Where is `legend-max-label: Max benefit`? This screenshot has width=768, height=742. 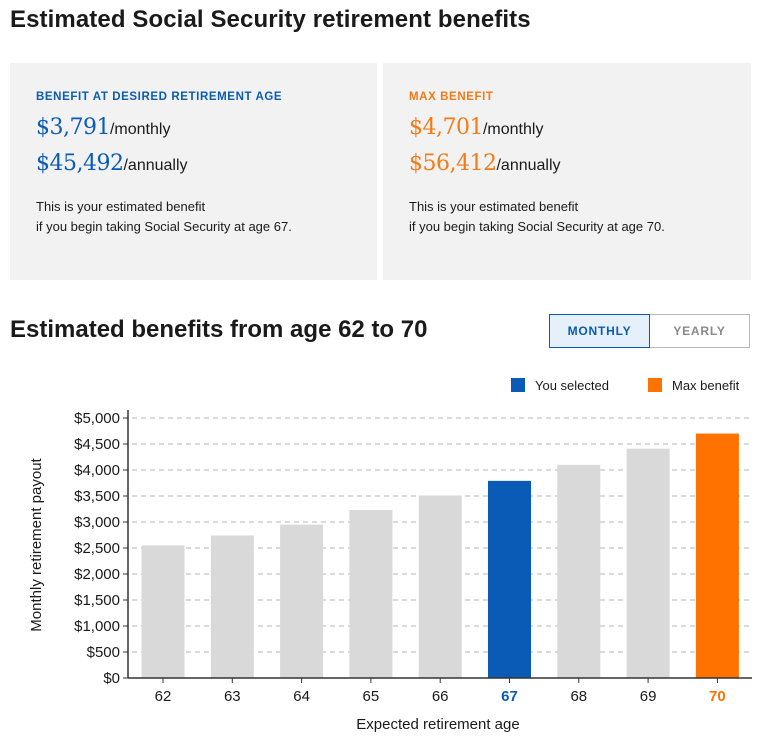
legend-max-label: Max benefit is located at coordinates (706, 385).